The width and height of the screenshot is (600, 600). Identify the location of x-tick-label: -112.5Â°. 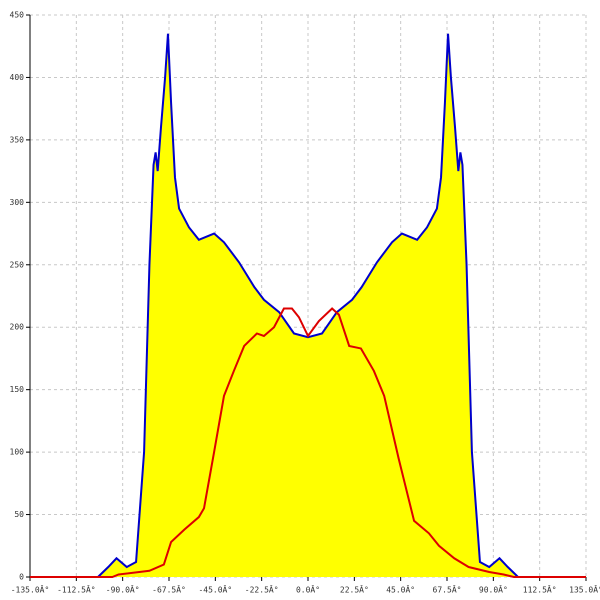
(76, 589).